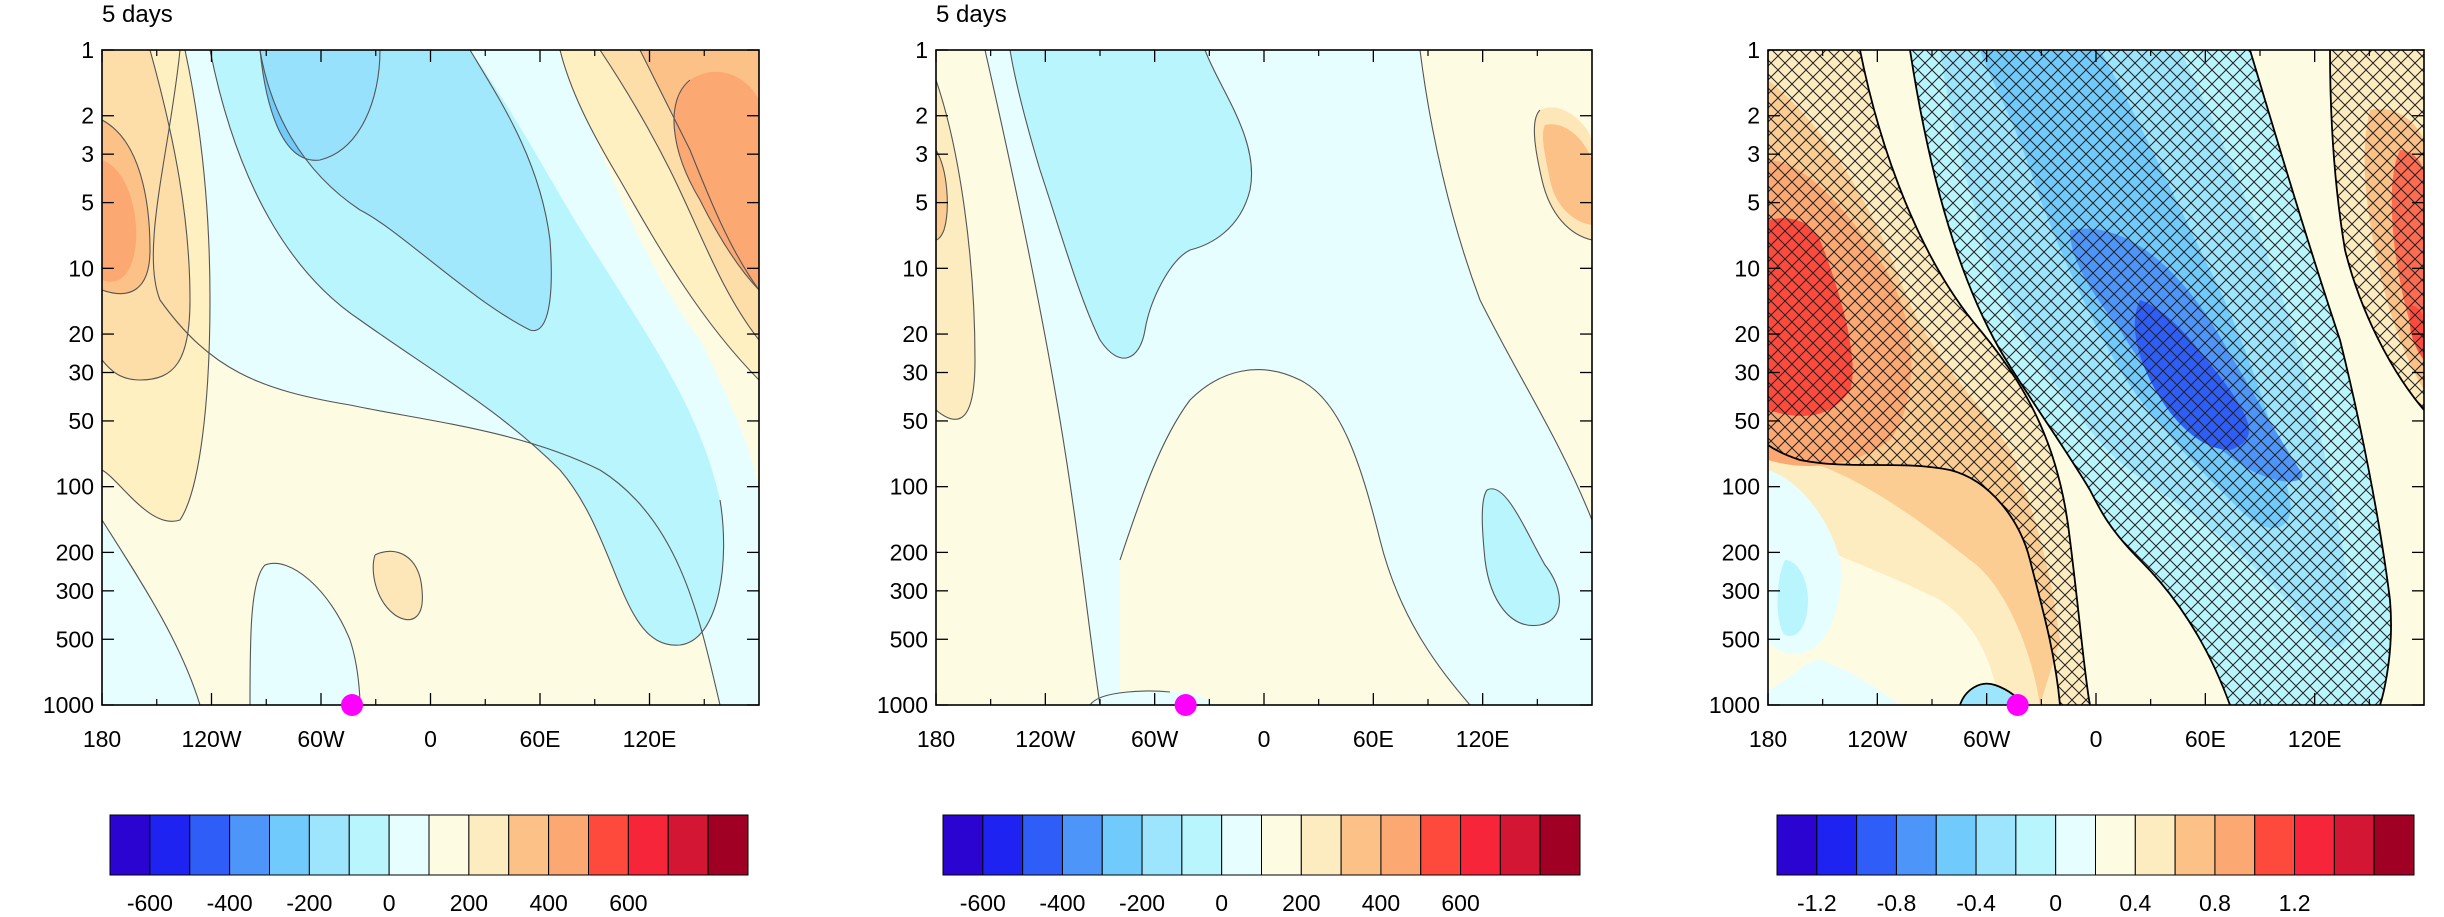 Image resolution: width=2444 pixels, height=917 pixels. I want to click on panel-3-marker, so click(2017, 705).